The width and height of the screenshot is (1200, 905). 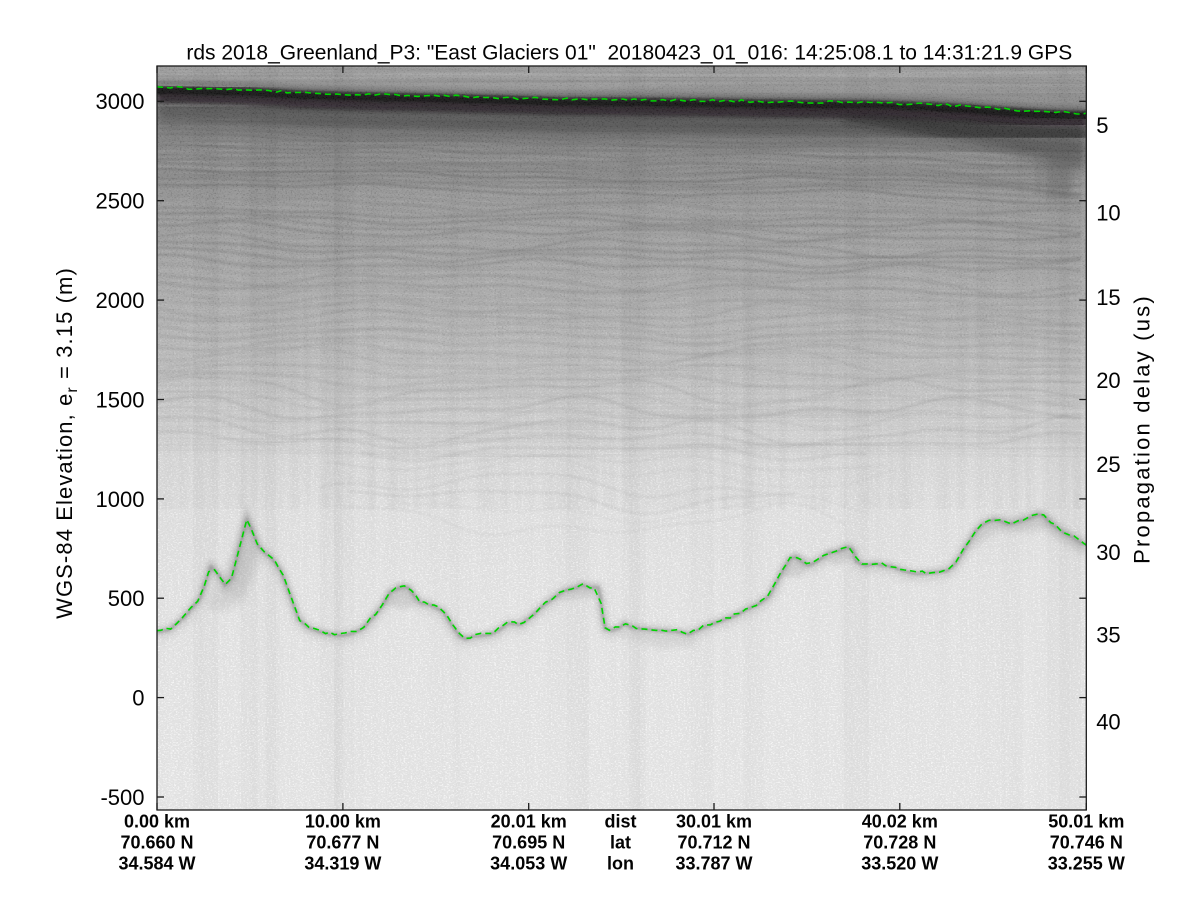 What do you see at coordinates (157, 822) in the screenshot?
I see `svg-text: 0.00 km` at bounding box center [157, 822].